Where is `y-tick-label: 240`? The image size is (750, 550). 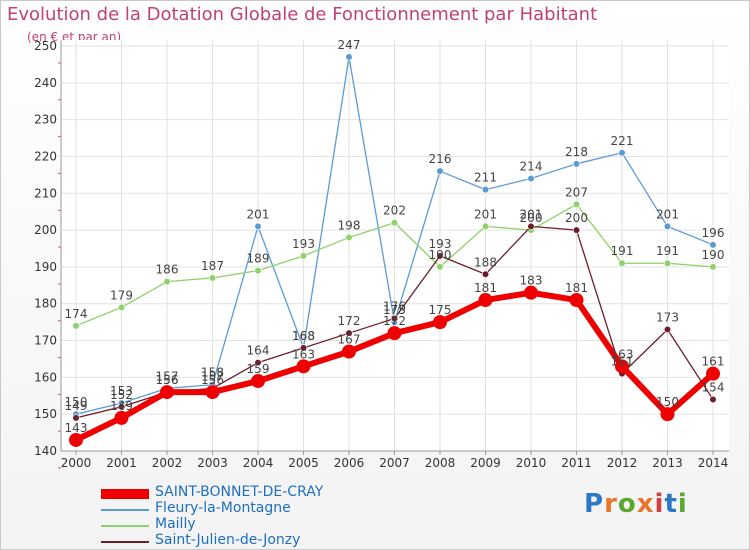 y-tick-label: 240 is located at coordinates (45, 83).